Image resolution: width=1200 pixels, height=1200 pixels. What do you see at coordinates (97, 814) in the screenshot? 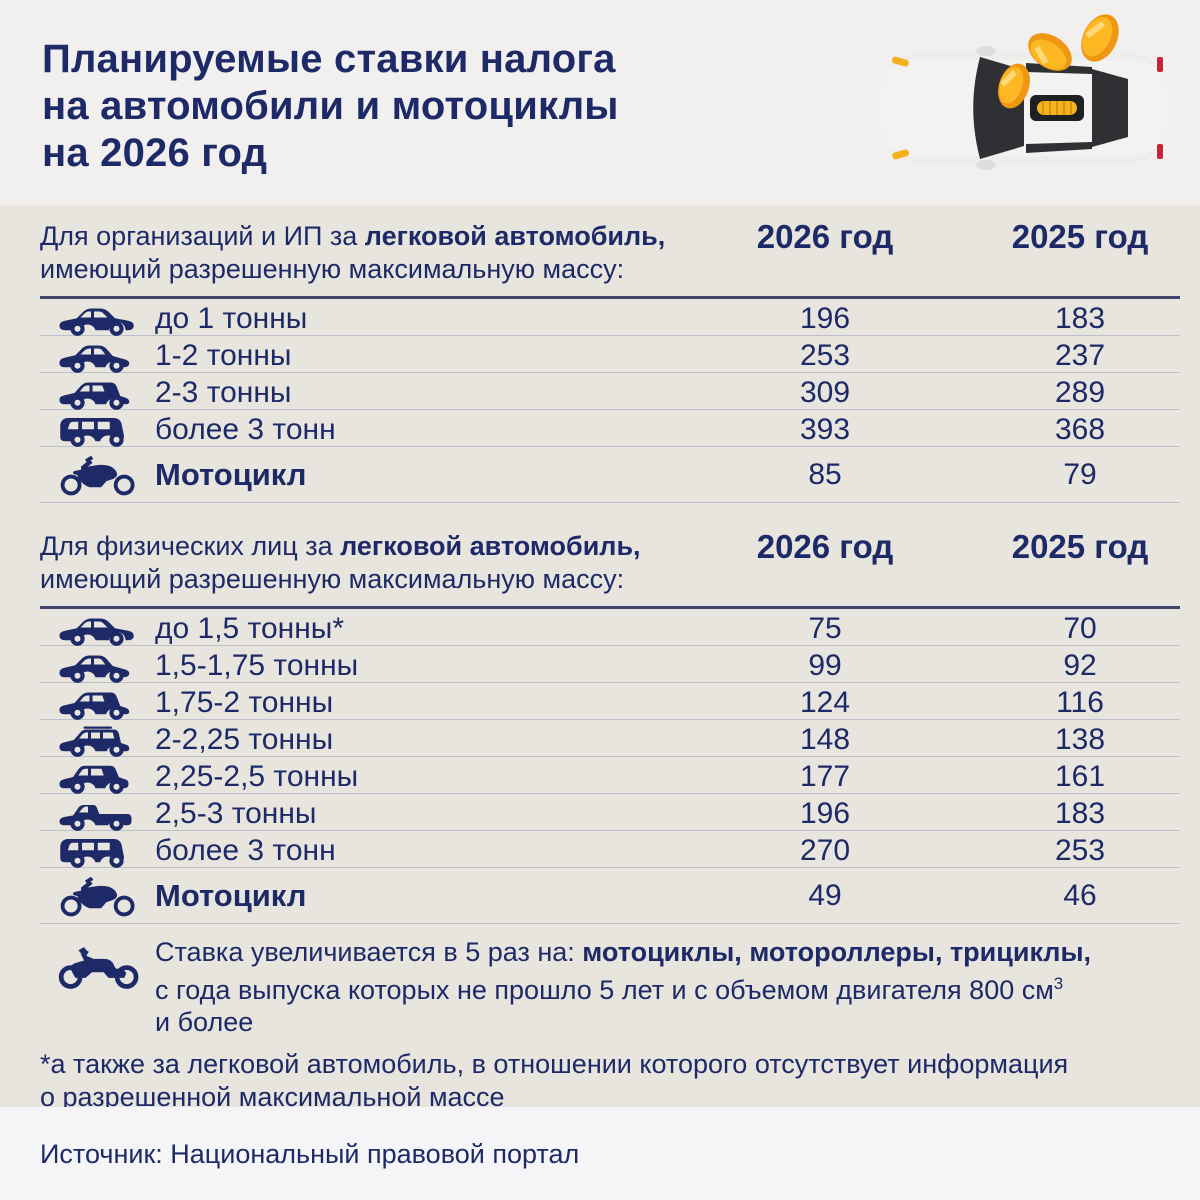
I see `pickup-icon` at bounding box center [97, 814].